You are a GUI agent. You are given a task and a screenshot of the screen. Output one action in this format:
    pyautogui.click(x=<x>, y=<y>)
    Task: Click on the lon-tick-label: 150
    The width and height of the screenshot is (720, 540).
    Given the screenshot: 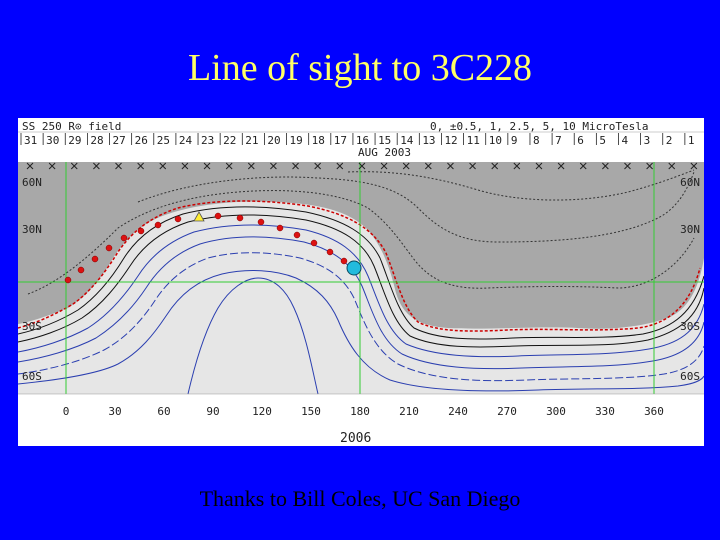 What is the action you would take?
    pyautogui.click(x=311, y=411)
    